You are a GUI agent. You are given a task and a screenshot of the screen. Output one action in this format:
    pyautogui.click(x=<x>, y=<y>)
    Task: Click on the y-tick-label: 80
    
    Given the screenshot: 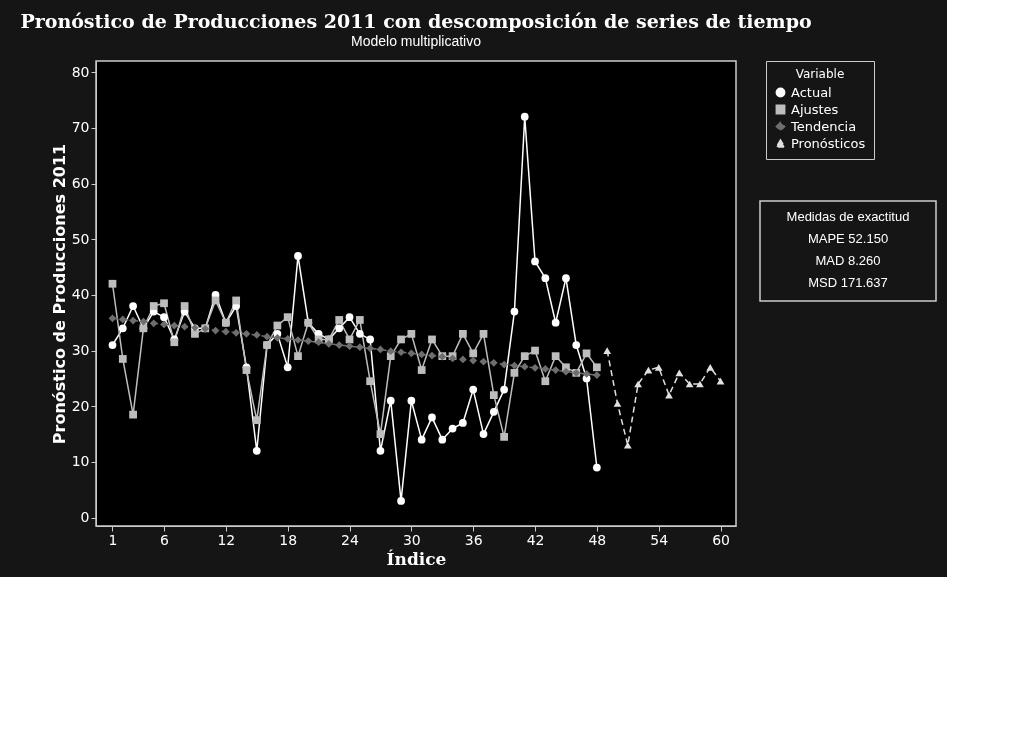 What is the action you would take?
    pyautogui.click(x=80, y=71)
    